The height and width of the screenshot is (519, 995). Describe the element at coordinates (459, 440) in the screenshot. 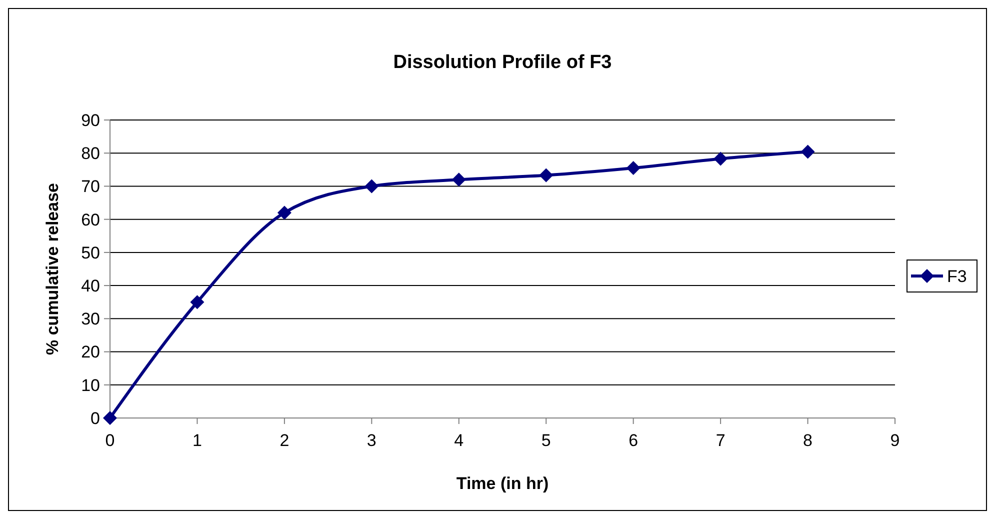

I see `x-tick-label: 4` at that location.